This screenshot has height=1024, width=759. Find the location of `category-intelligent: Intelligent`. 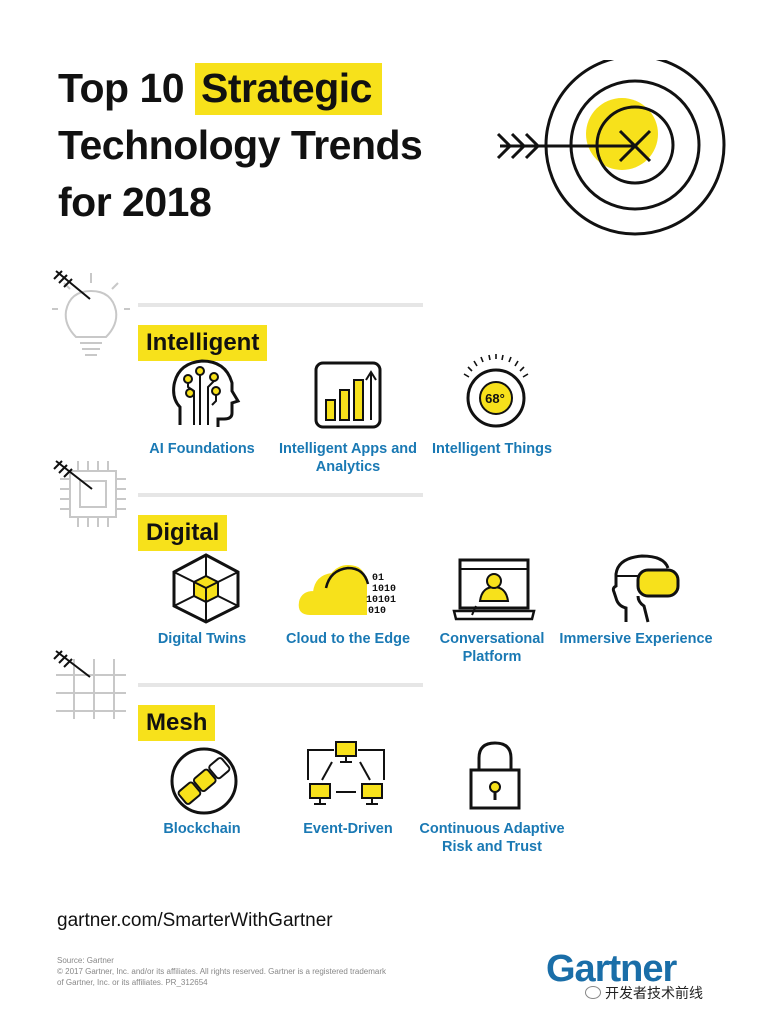

category-intelligent: Intelligent is located at coordinates (203, 343).